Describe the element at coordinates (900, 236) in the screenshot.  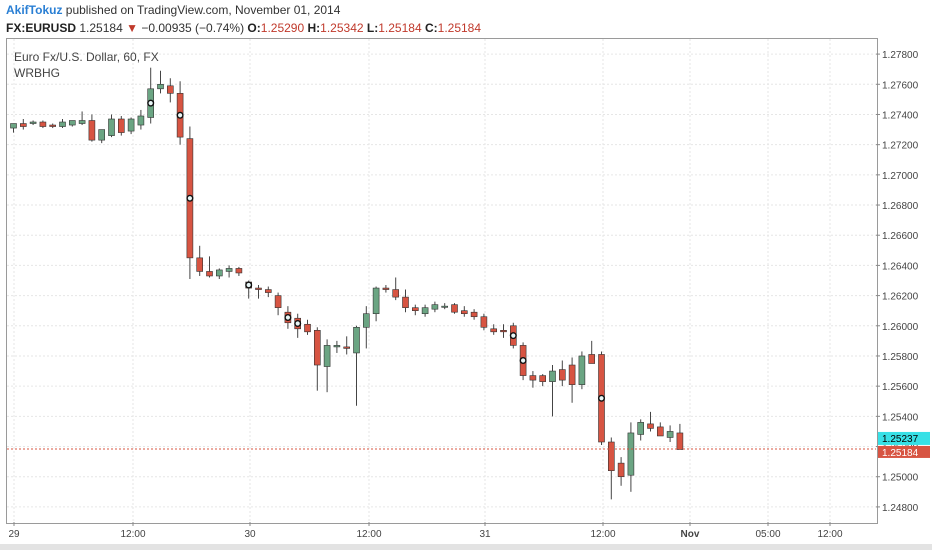
I see `y-tick-label: 1.26600` at that location.